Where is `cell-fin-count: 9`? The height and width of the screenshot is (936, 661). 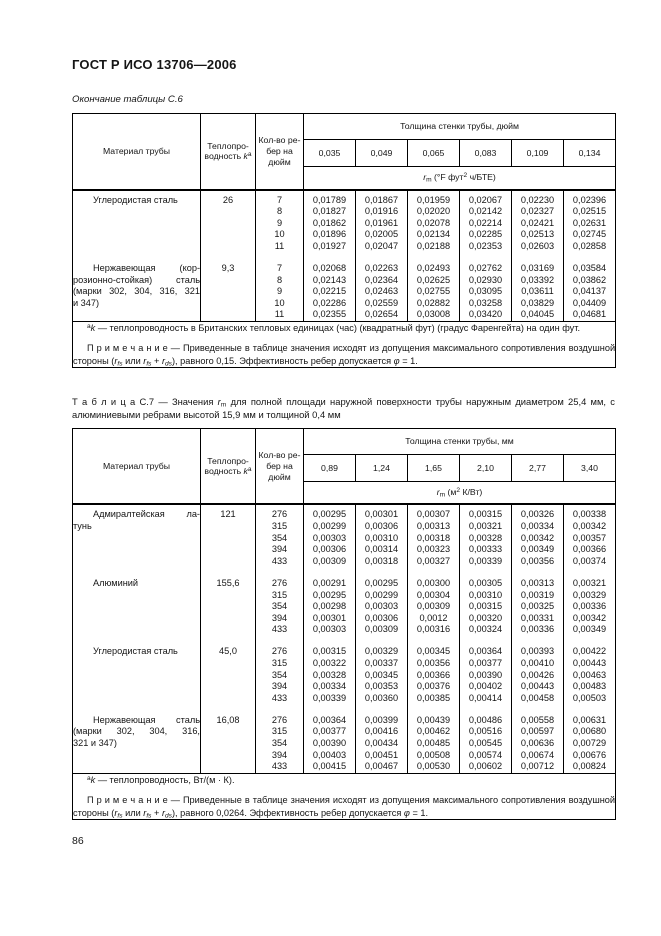 cell-fin-count: 9 is located at coordinates (279, 292).